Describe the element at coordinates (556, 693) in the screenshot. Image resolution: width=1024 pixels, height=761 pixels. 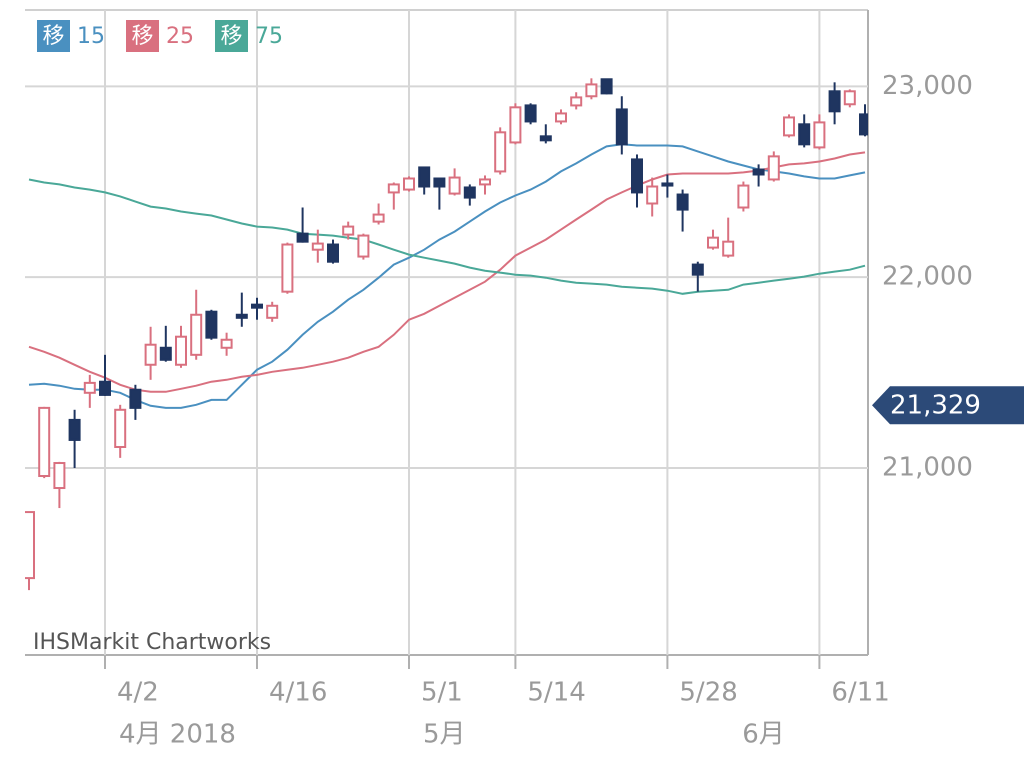
I see `x-tick-label: 5/14` at that location.